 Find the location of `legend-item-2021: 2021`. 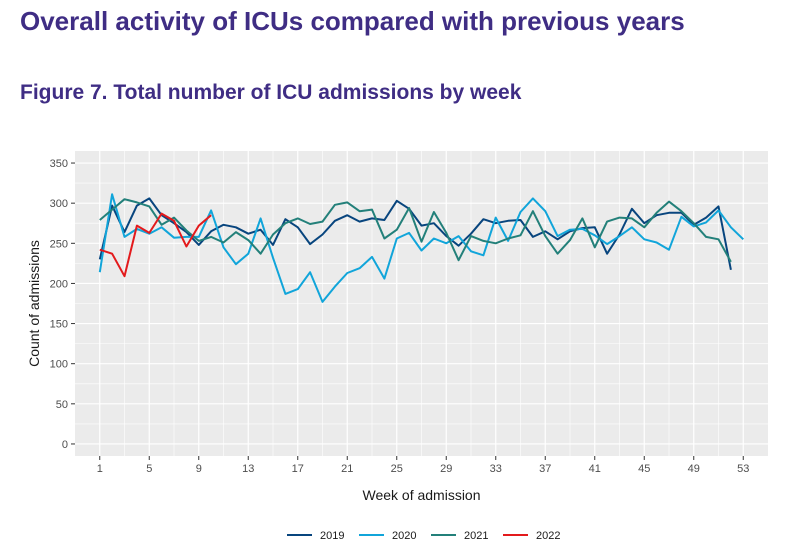

legend-item-2021: 2021 is located at coordinates (459, 536).